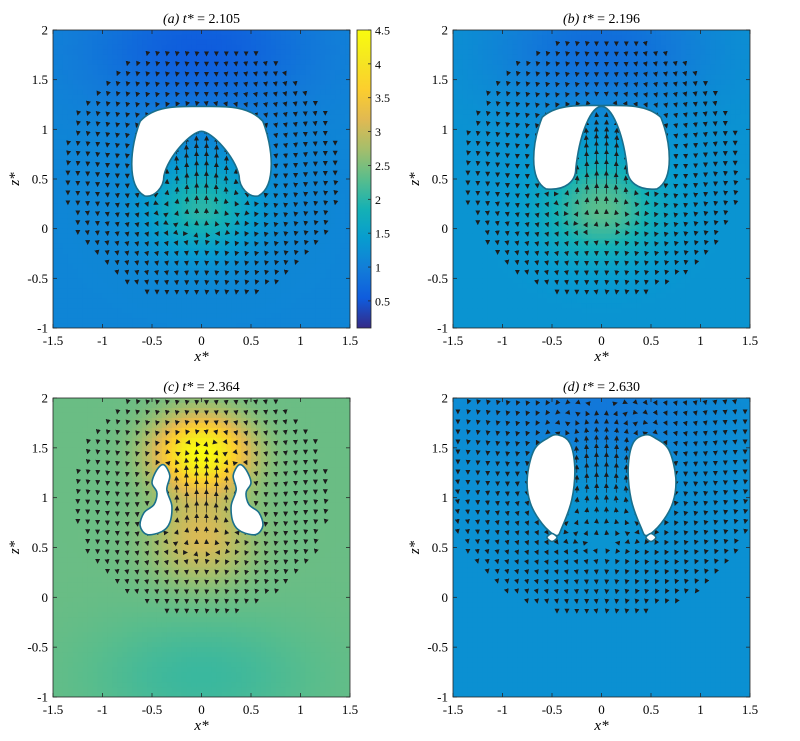  What do you see at coordinates (442, 697) in the screenshot?
I see `y-tick-label: -1` at bounding box center [442, 697].